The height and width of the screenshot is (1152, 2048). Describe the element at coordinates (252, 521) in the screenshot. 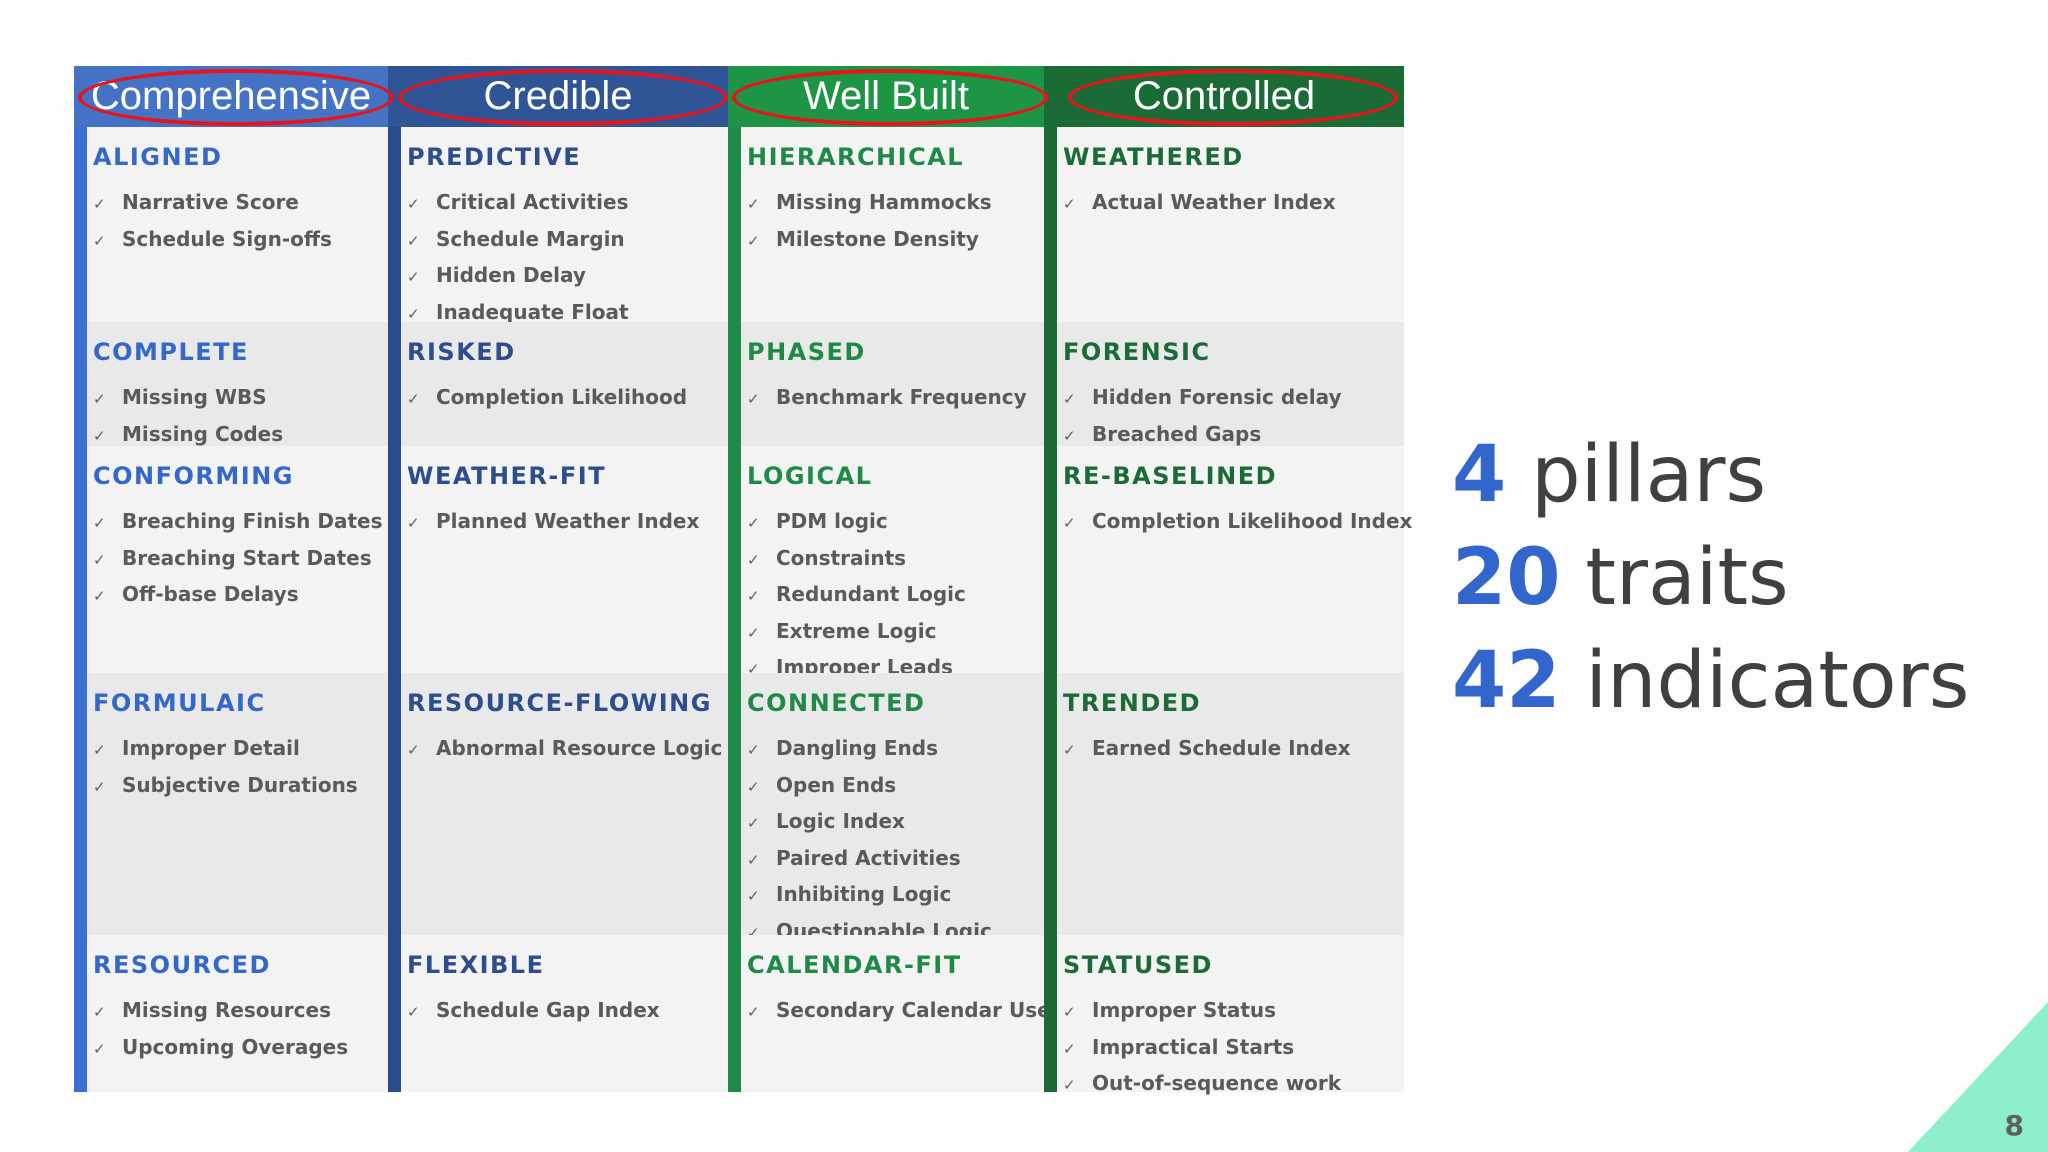

I see `indicator-label: Breaching Finish Dates` at that location.